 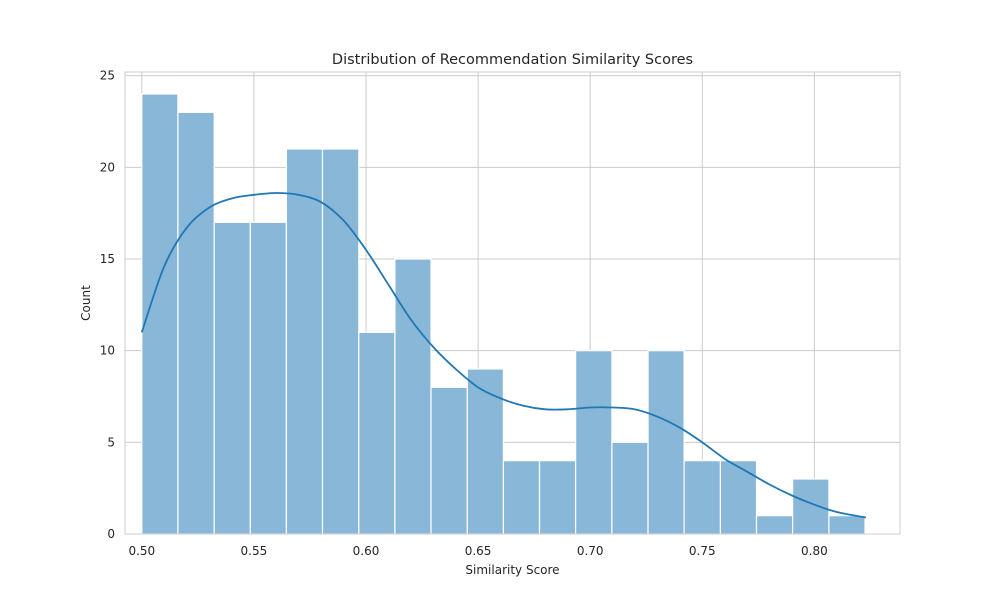 I want to click on y-tick-label: 5, so click(x=111, y=442).